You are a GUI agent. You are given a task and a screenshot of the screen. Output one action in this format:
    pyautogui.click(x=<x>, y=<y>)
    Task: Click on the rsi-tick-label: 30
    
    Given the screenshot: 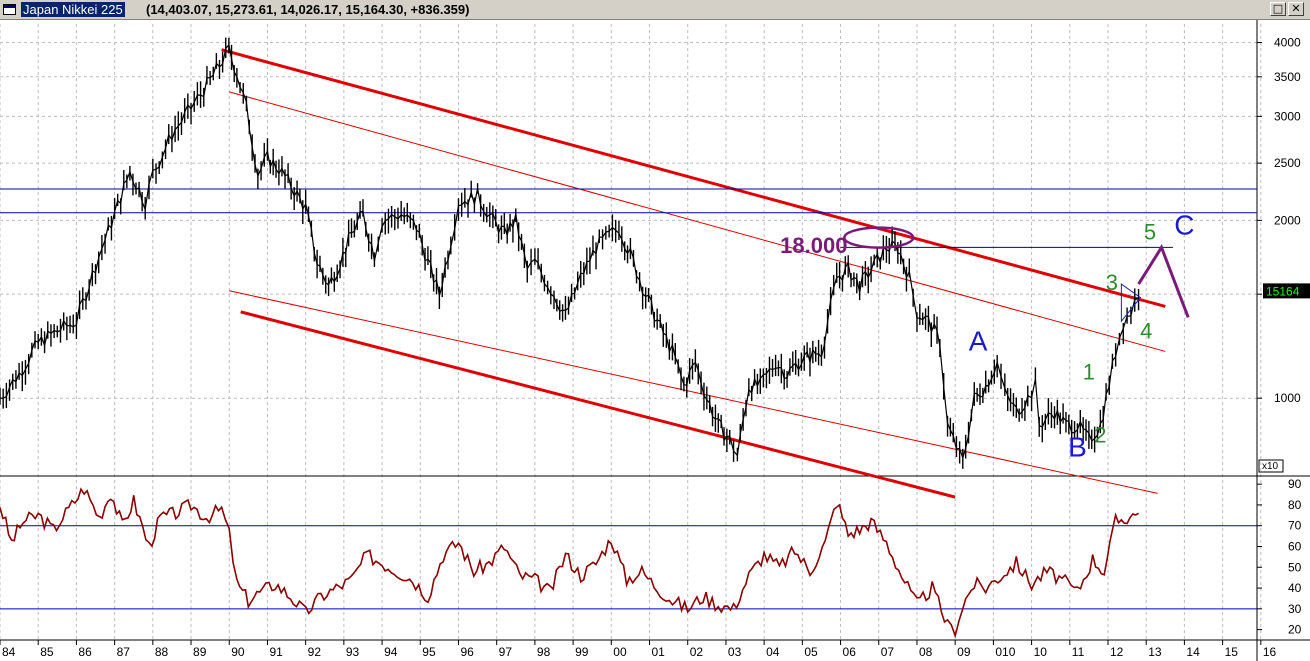 What is the action you would take?
    pyautogui.click(x=1295, y=609)
    